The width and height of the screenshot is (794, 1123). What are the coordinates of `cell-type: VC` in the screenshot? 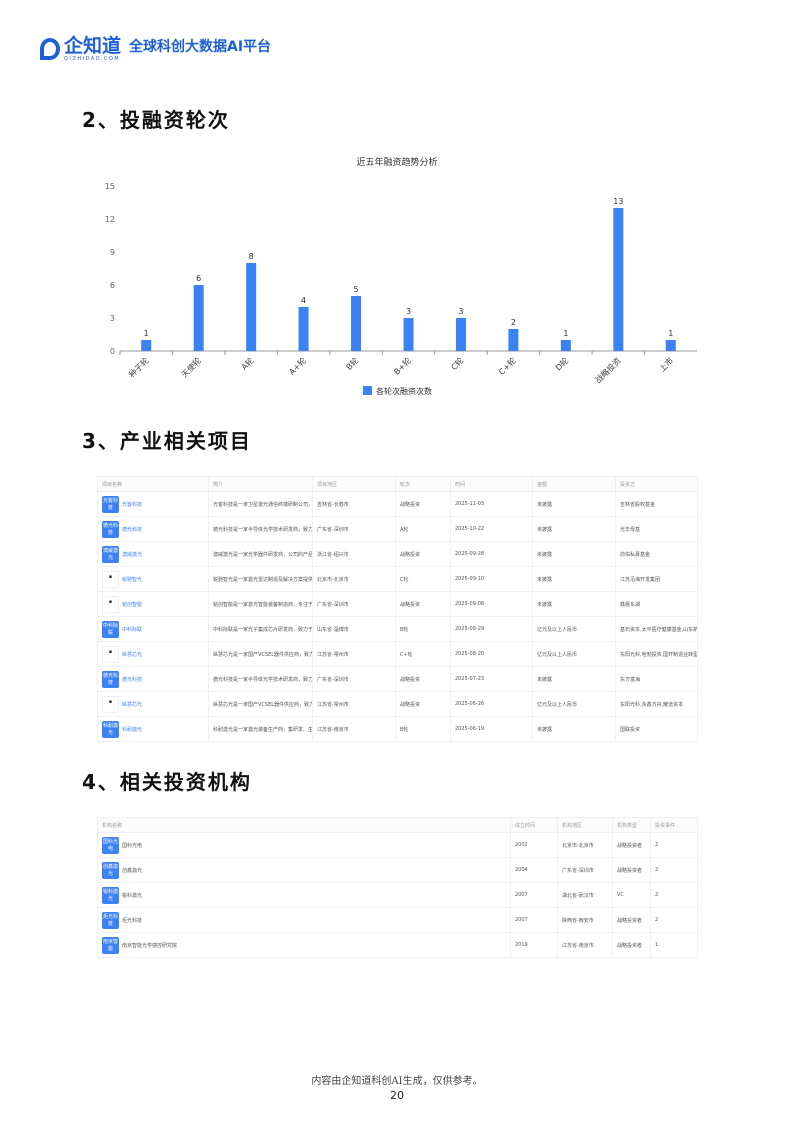 It's located at (631, 895).